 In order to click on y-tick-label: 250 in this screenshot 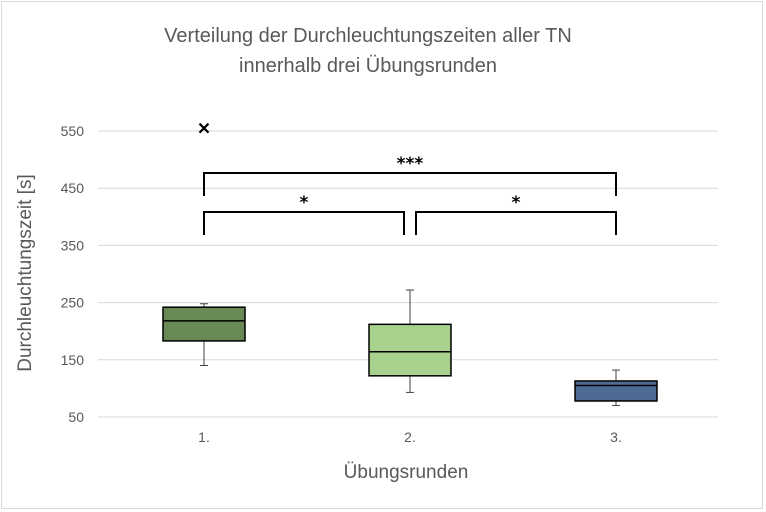, I will do `click(73, 303)`.